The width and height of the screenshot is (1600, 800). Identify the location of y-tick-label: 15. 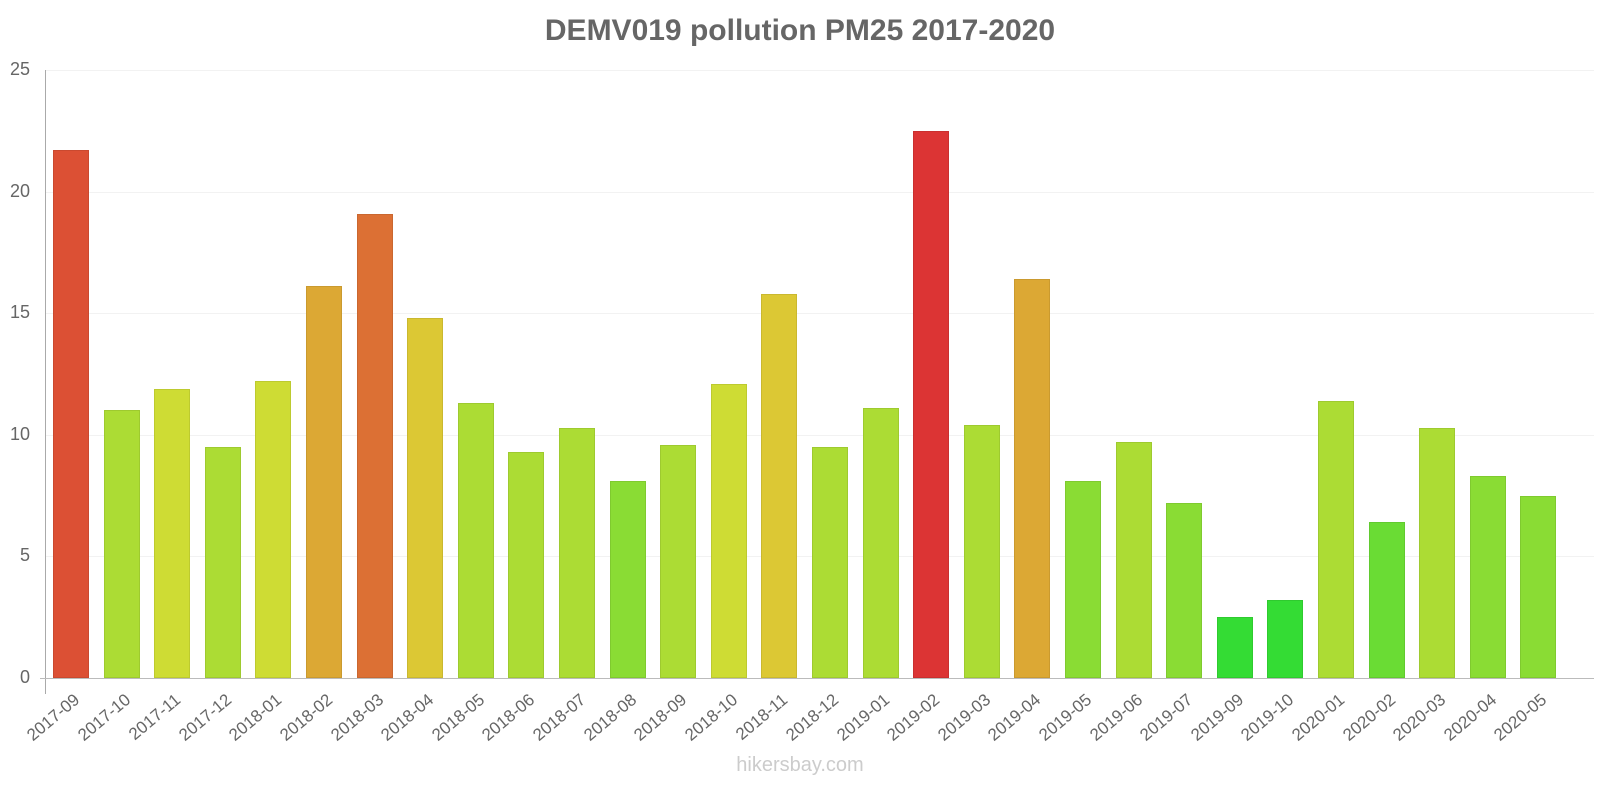
(19, 312).